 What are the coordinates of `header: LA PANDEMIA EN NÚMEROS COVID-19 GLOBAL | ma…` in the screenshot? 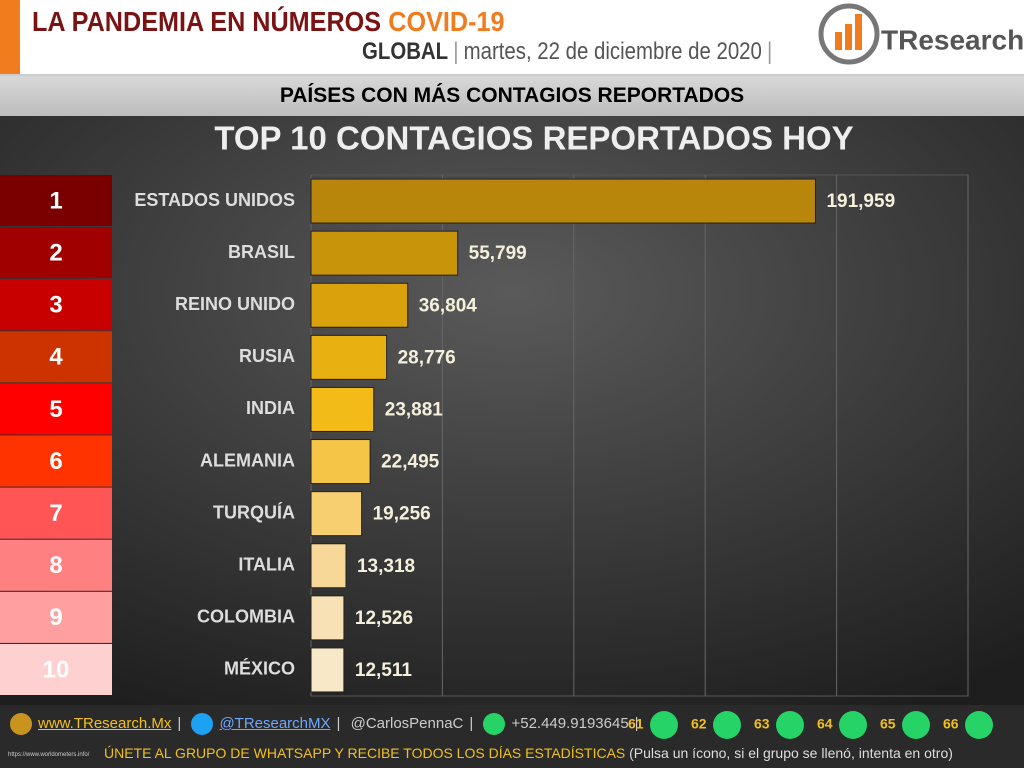 It's located at (512, 38).